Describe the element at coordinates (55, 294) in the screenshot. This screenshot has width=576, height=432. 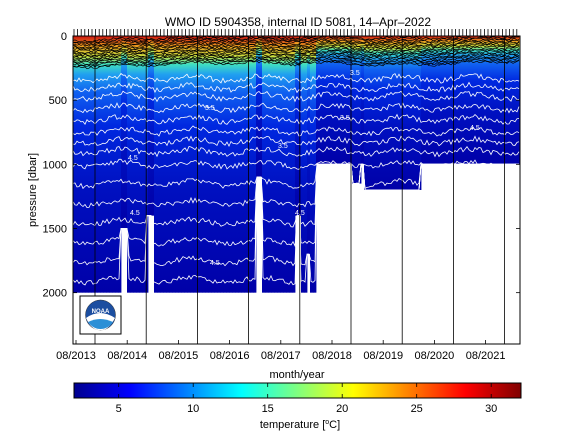
I see `y-tick-label: 2000` at that location.